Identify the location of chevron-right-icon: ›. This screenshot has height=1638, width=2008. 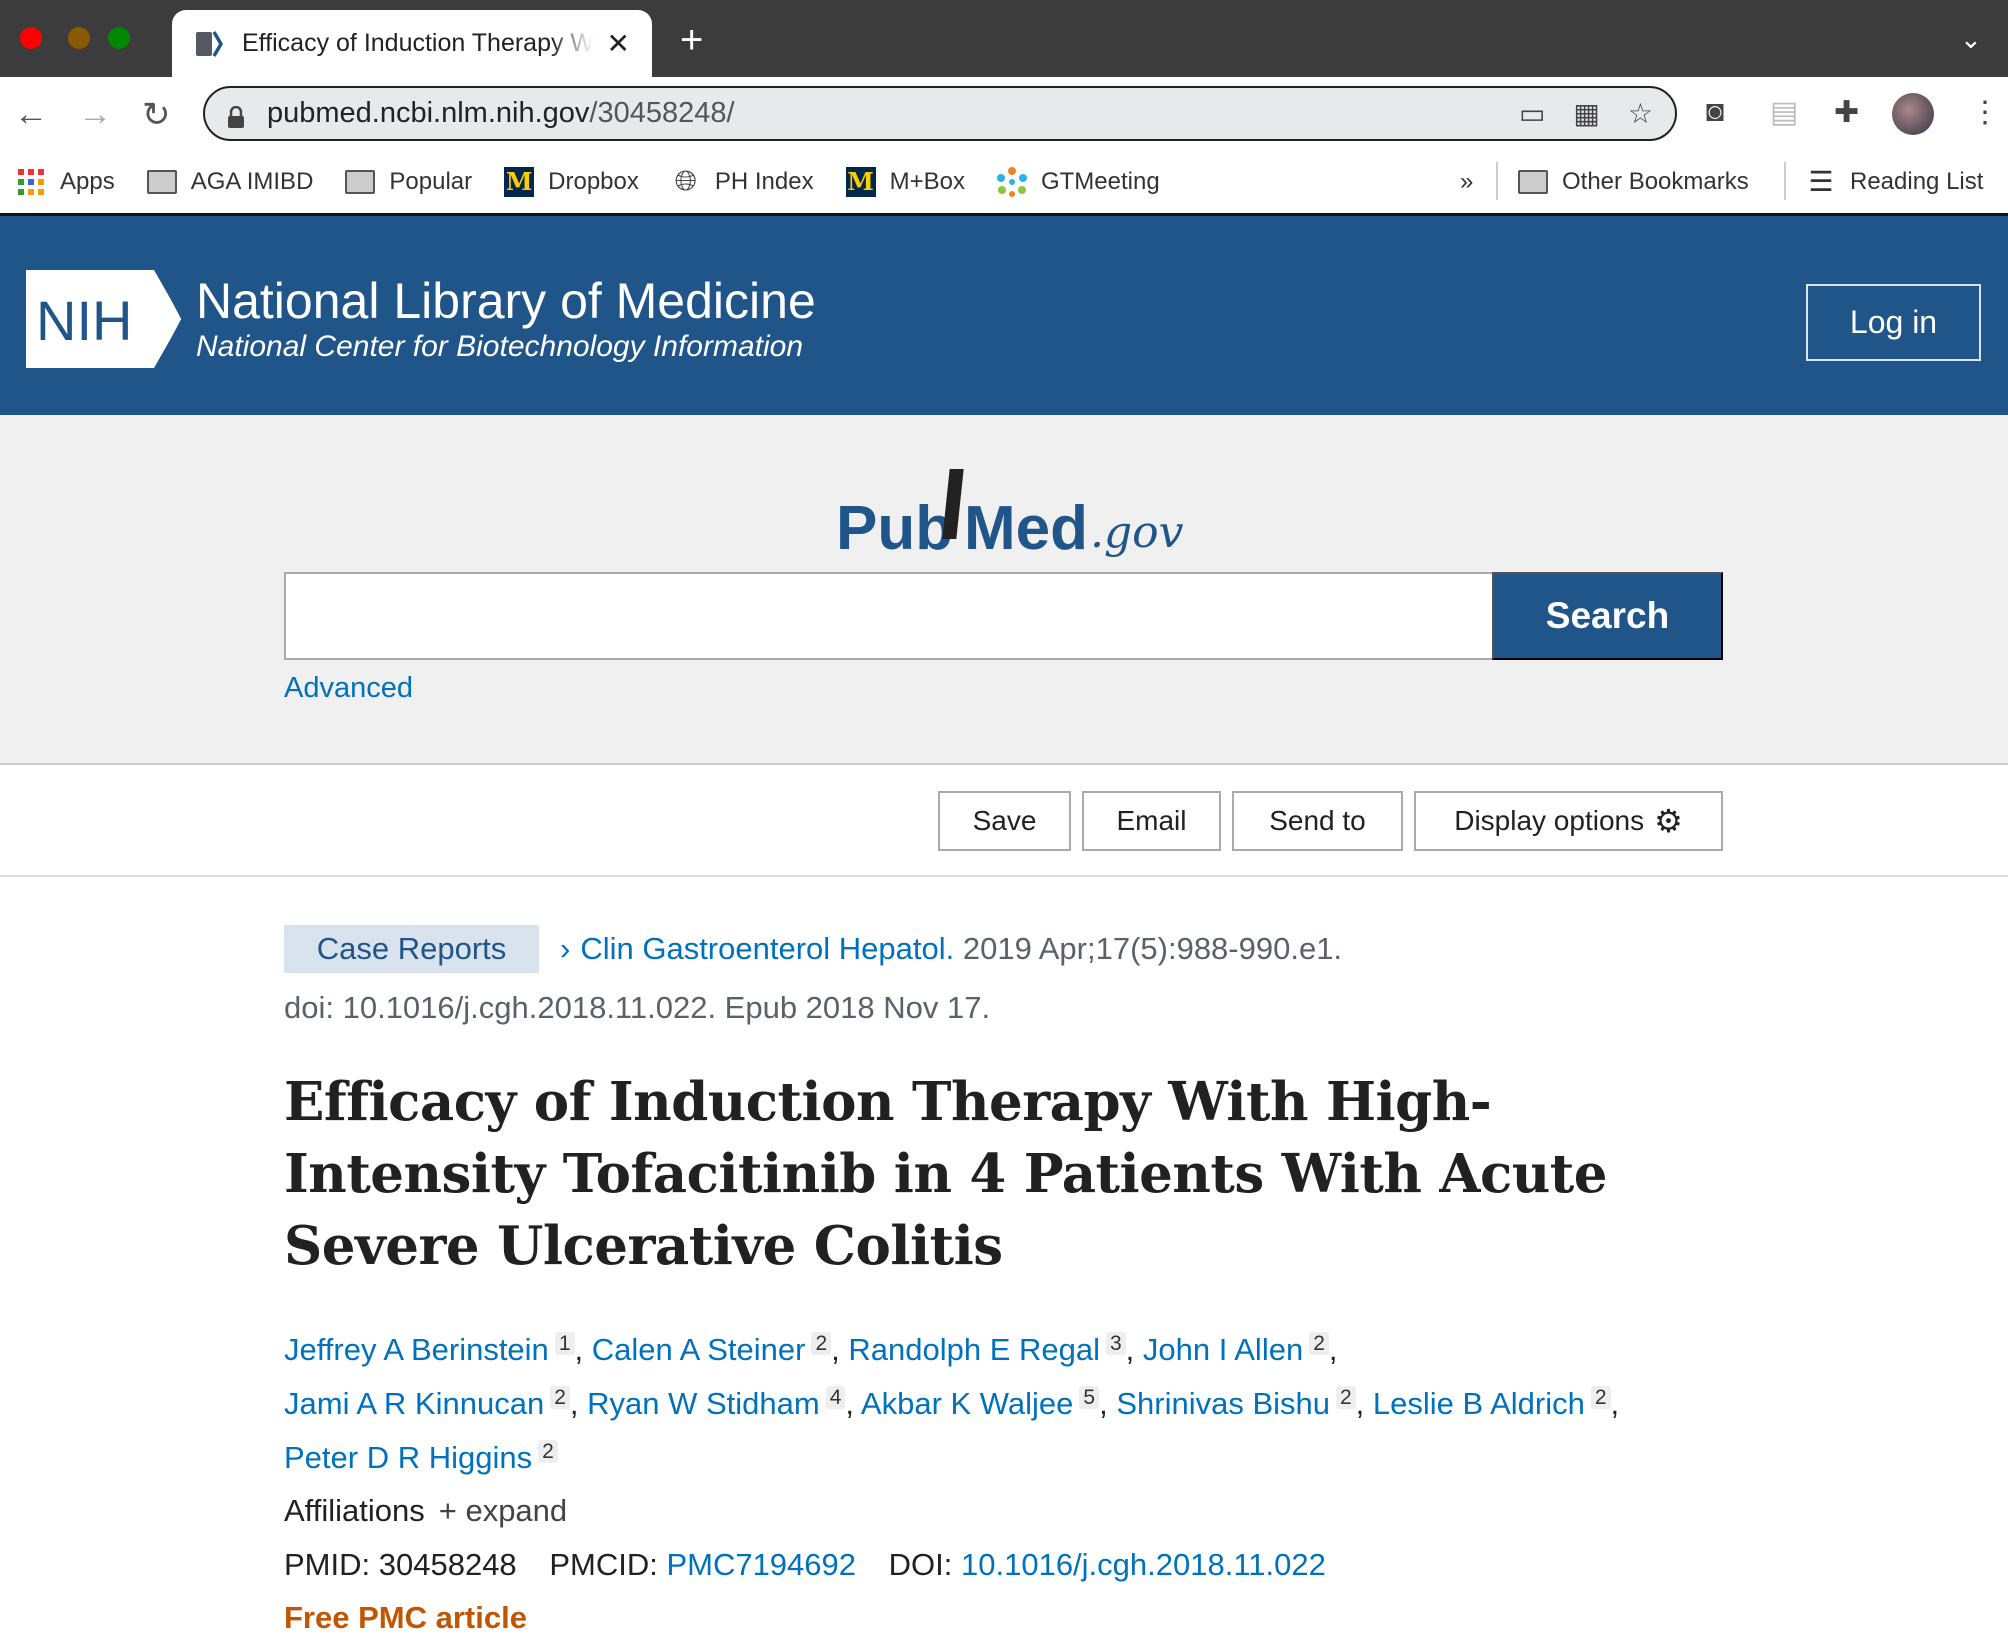
(565, 948).